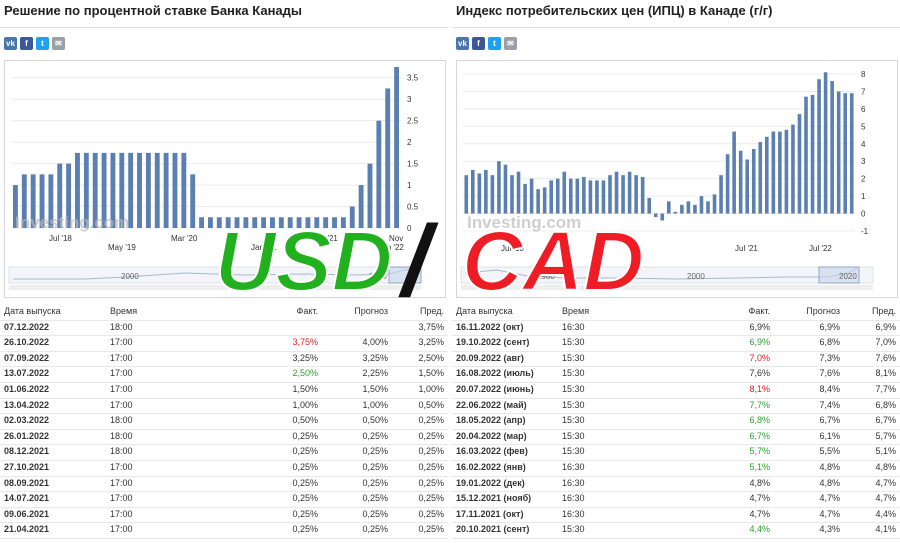  I want to click on chart-scrollbar, so click(667, 287).